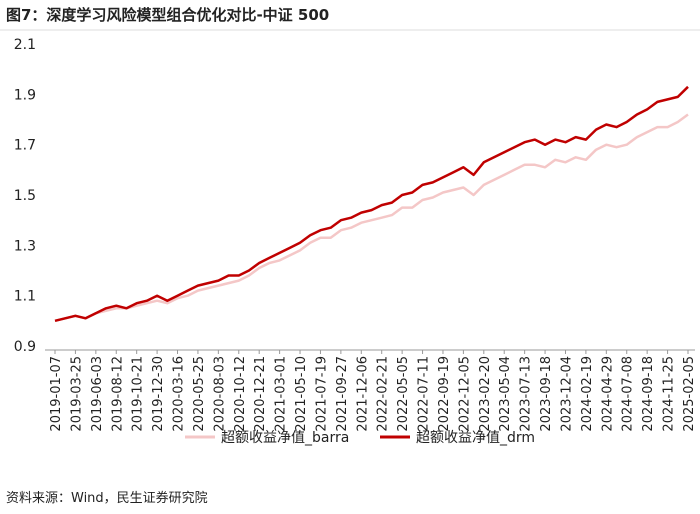 The image size is (700, 514). What do you see at coordinates (25, 246) in the screenshot?
I see `y-tick-label: 1.3` at bounding box center [25, 246].